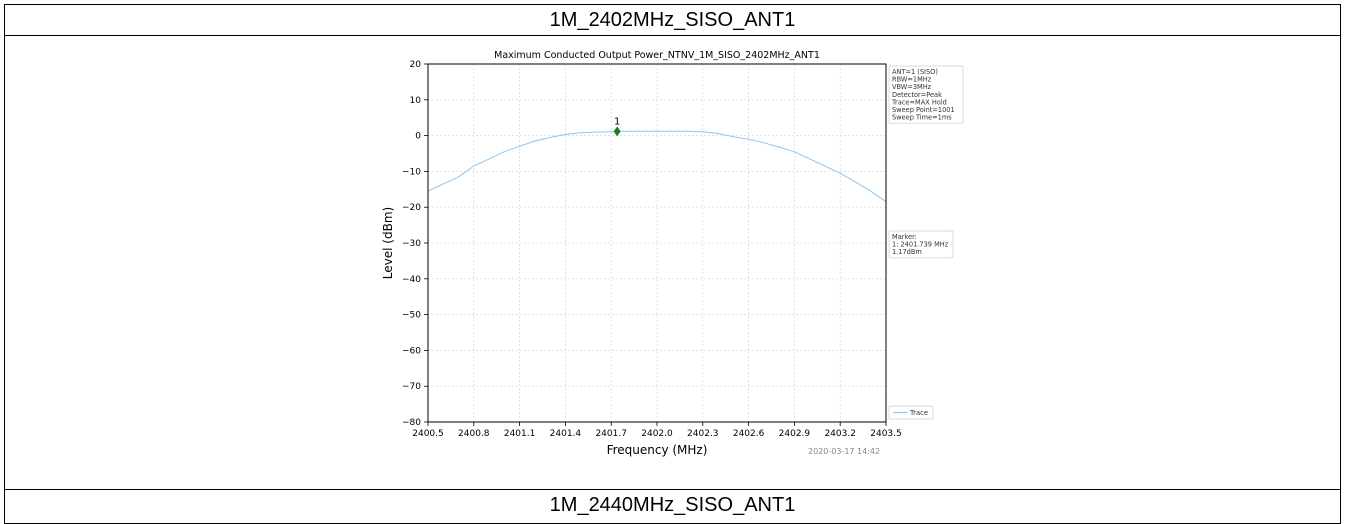 The height and width of the screenshot is (524, 1345). Describe the element at coordinates (919, 102) in the screenshot. I see `info-box-line: Trace=MAX Hold` at that location.